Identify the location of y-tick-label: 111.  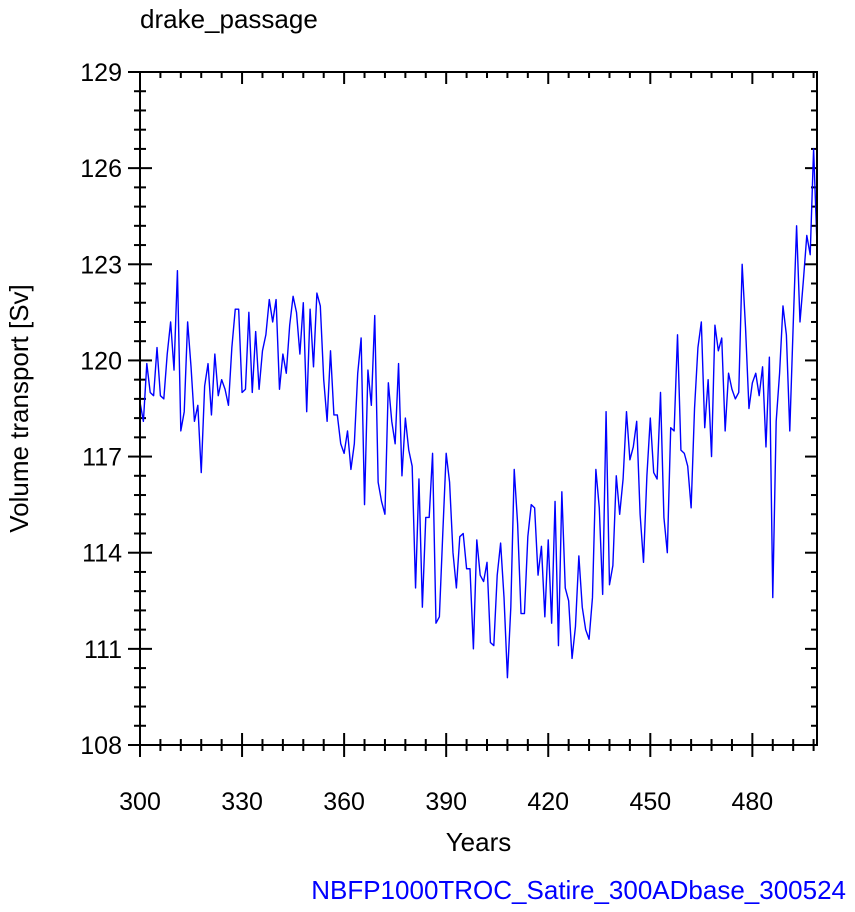
(103, 650).